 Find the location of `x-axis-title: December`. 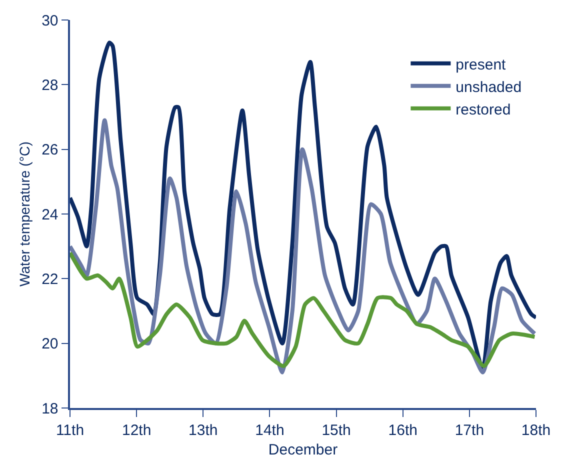

x-axis-title: December is located at coordinates (303, 449).